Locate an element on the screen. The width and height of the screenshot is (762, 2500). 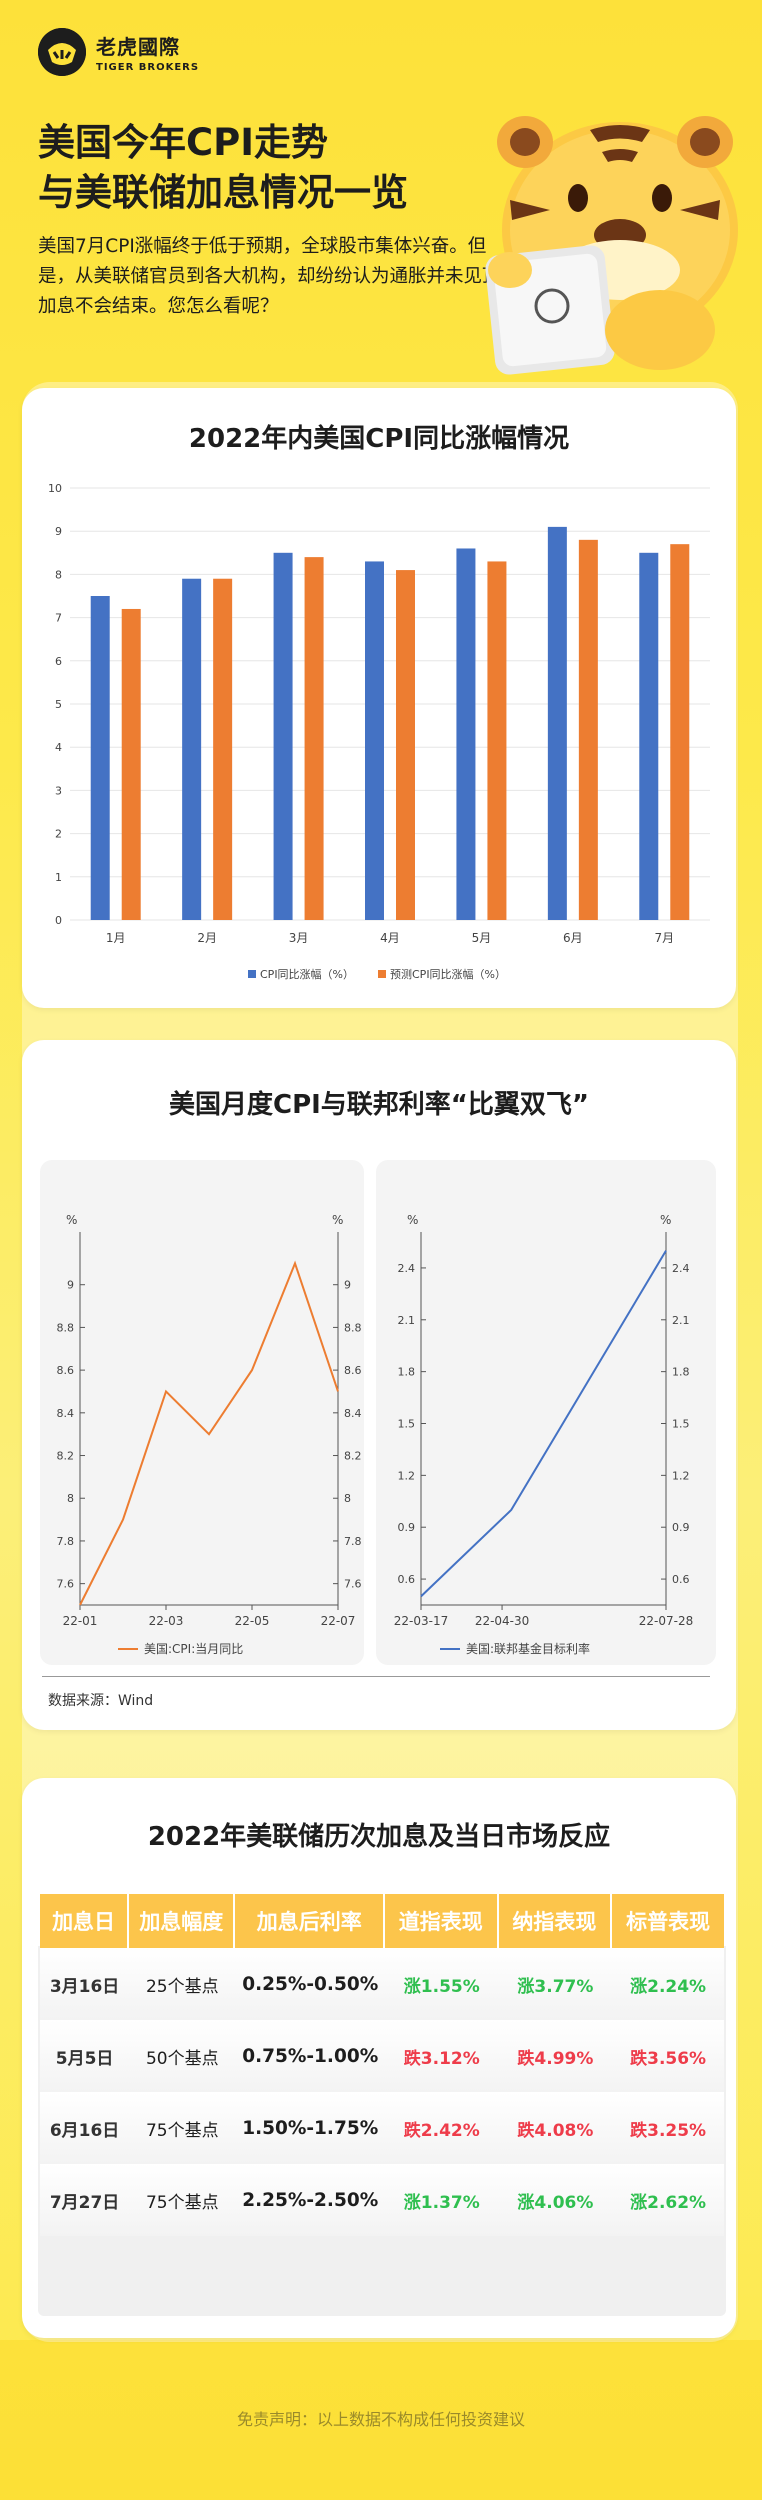
row-rate: 2.25%-2.50% is located at coordinates (310, 2200).